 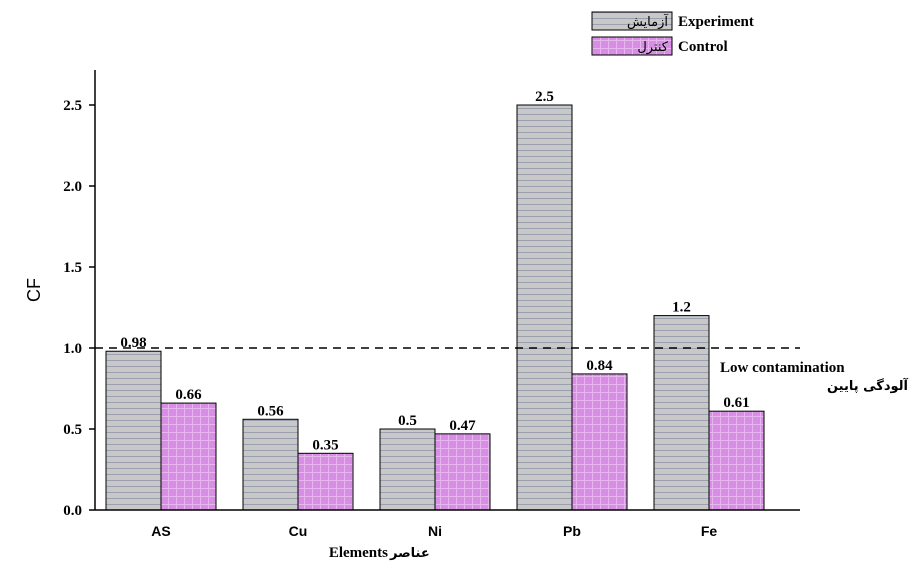 What do you see at coordinates (409, 553) in the screenshot?
I see `x-axis-title-fa: عناصر` at bounding box center [409, 553].